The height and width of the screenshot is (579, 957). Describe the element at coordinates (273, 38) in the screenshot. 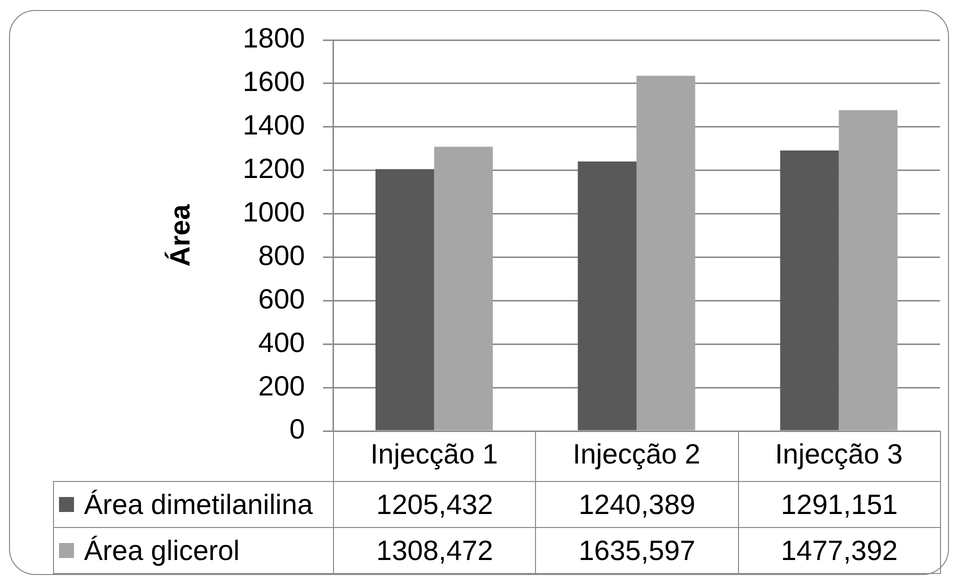

I see `y-tick-label: 1800` at that location.